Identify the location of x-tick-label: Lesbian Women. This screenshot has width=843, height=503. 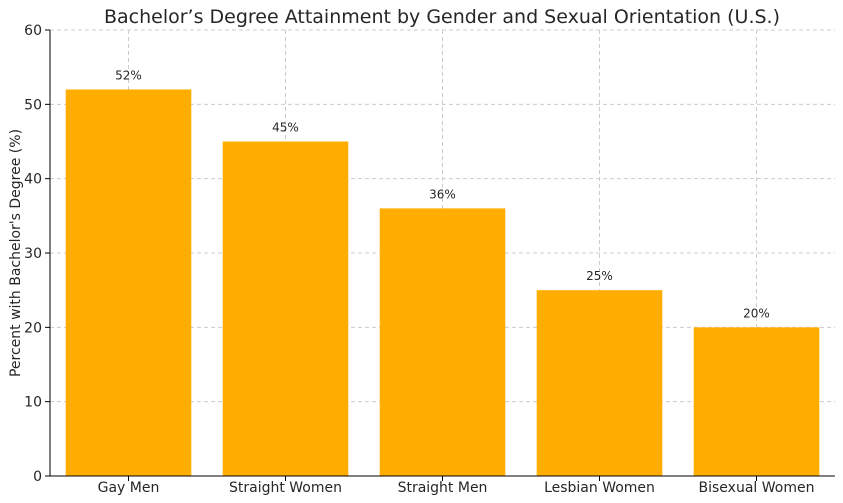
(599, 488).